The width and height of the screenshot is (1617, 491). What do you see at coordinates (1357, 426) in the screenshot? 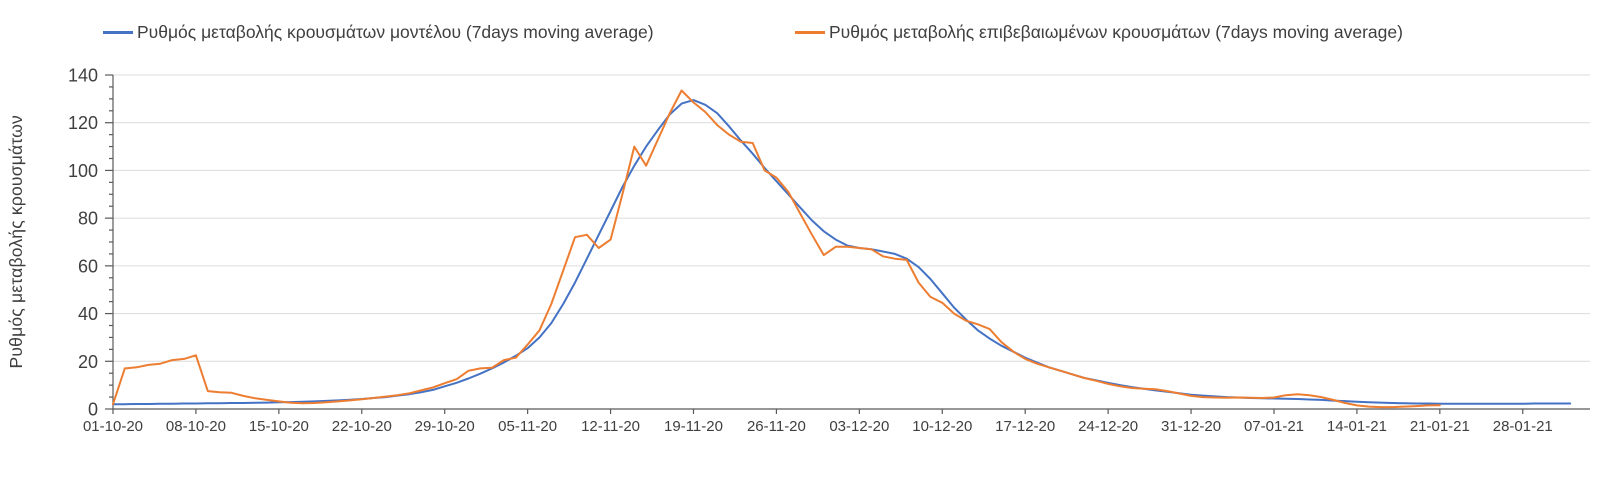
I see `x-tick-label: 14-01-21` at bounding box center [1357, 426].